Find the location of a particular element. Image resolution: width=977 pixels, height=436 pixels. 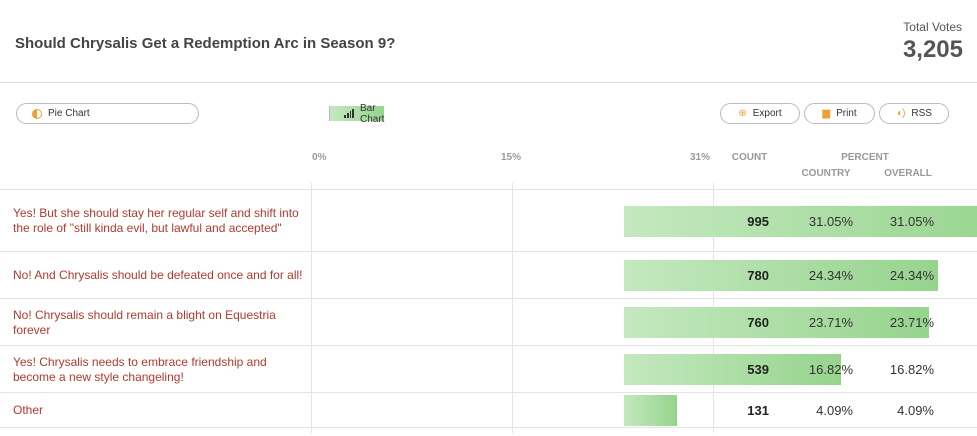

percent-overall: 23.71% is located at coordinates (911, 322).